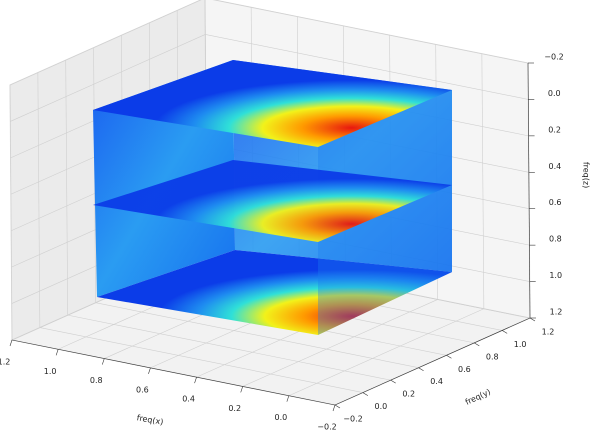  What do you see at coordinates (408, 394) in the screenshot?
I see `y-tick-label: 0.2` at bounding box center [408, 394].